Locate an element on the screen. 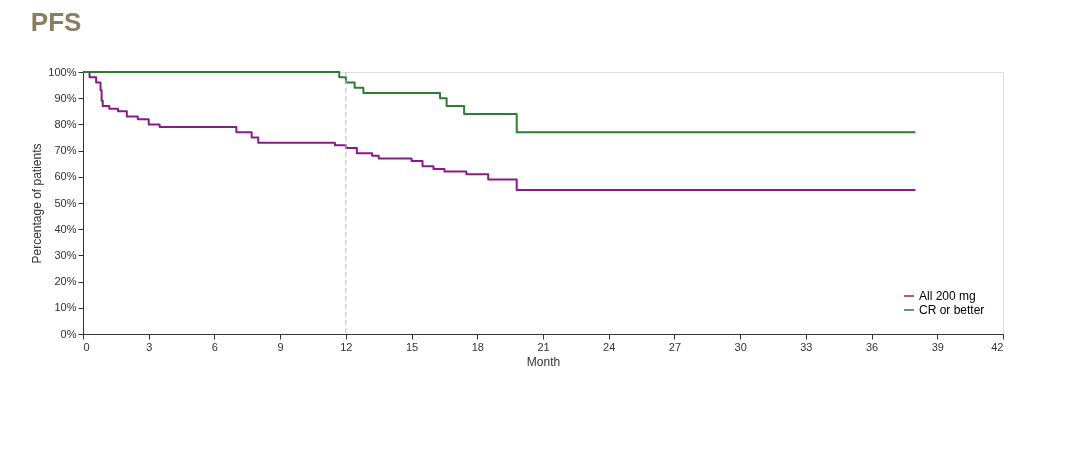 The image size is (1079, 449). x-tick-label: 39 is located at coordinates (937, 346).